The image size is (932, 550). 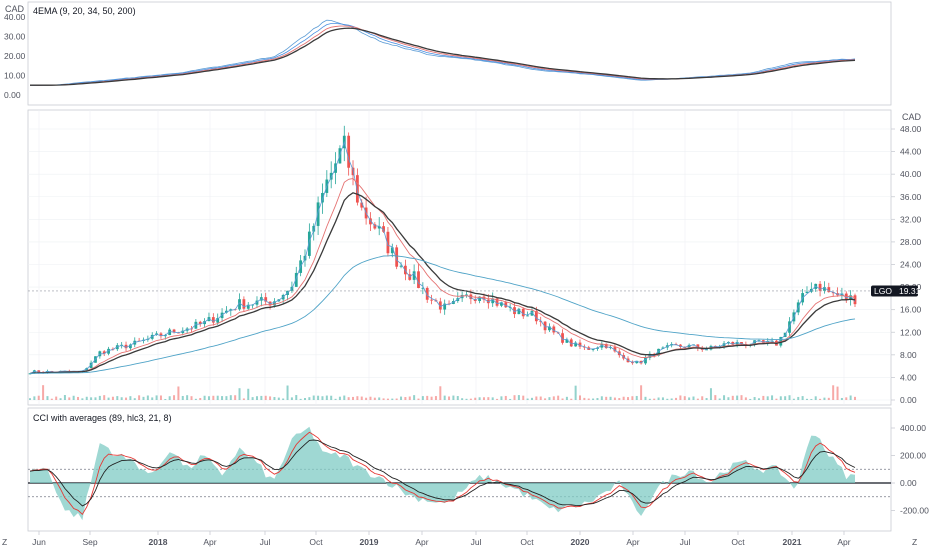 I want to click on top-indicator-label: 4EMA (9, 20, 34, 50, 200), so click(x=84, y=11).